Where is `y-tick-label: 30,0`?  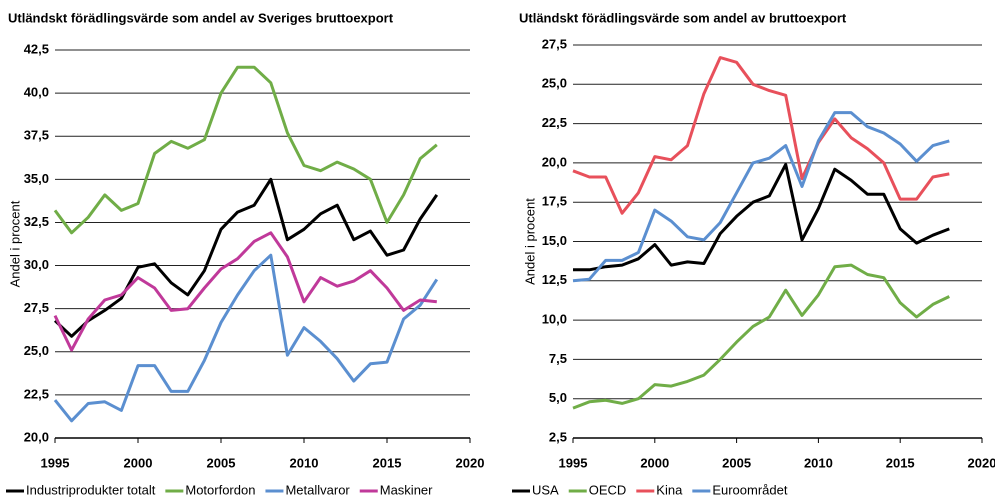 y-tick-label: 30,0 is located at coordinates (36, 264).